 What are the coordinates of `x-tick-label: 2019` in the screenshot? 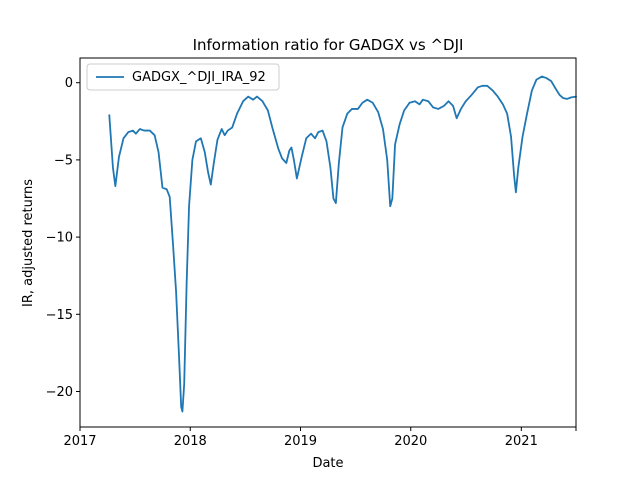 It's located at (300, 441).